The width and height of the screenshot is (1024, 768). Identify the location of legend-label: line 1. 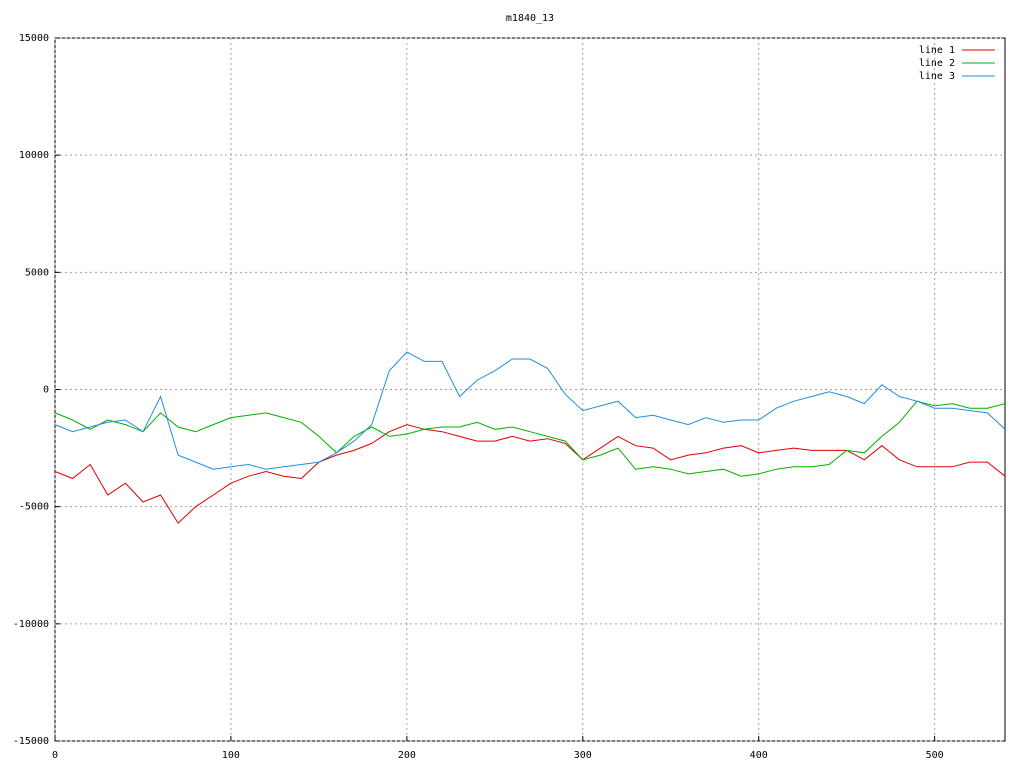
(937, 50).